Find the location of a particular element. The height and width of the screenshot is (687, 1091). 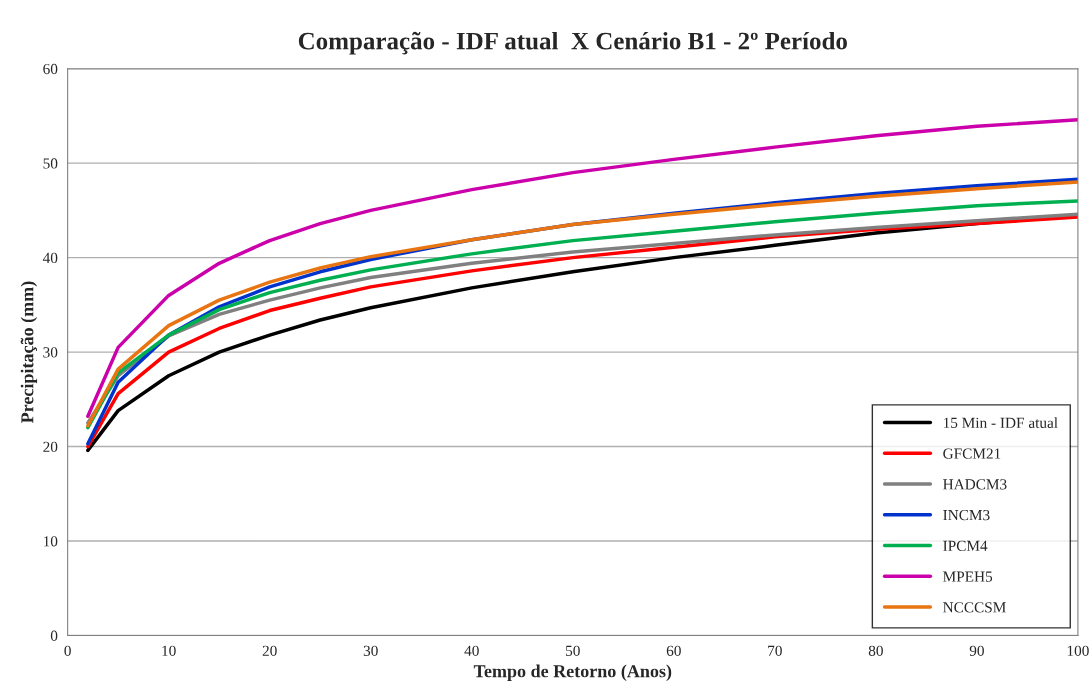

x-tick-label: 40 is located at coordinates (471, 650).